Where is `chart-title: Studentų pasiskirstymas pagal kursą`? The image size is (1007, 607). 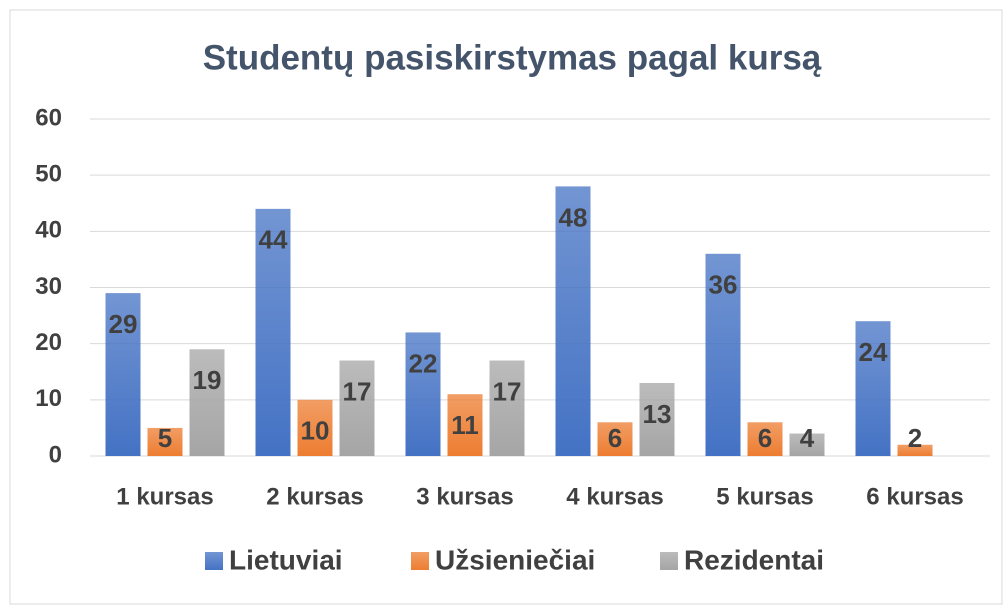 chart-title: Studentų pasiskirstymas pagal kursą is located at coordinates (512, 57).